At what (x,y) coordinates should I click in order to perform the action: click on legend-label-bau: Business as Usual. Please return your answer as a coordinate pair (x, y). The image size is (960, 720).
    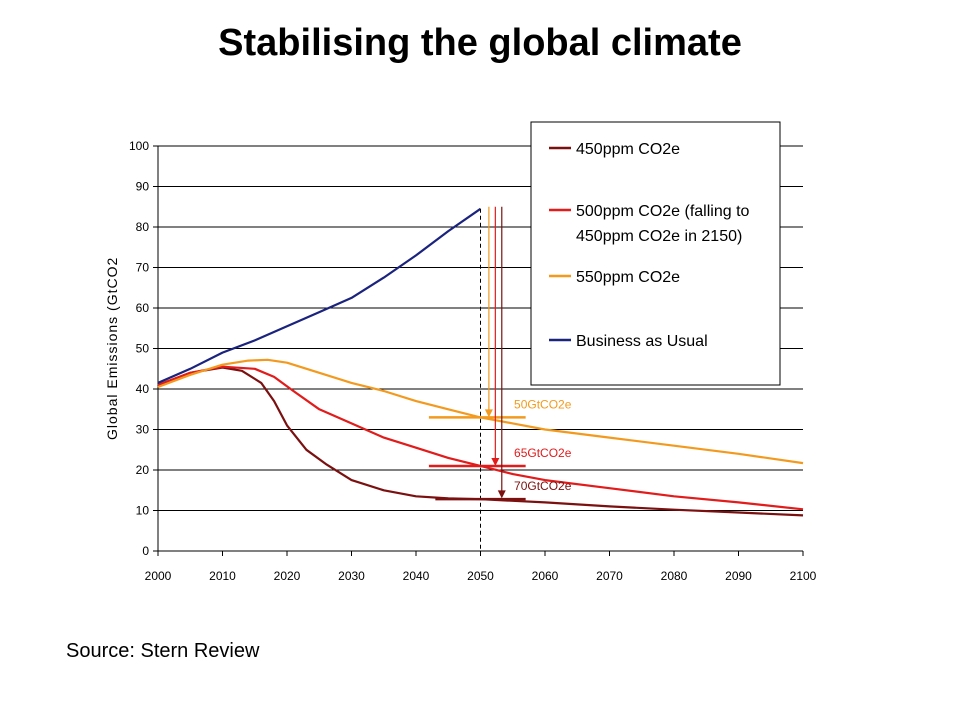
    Looking at the image, I should click on (642, 341).